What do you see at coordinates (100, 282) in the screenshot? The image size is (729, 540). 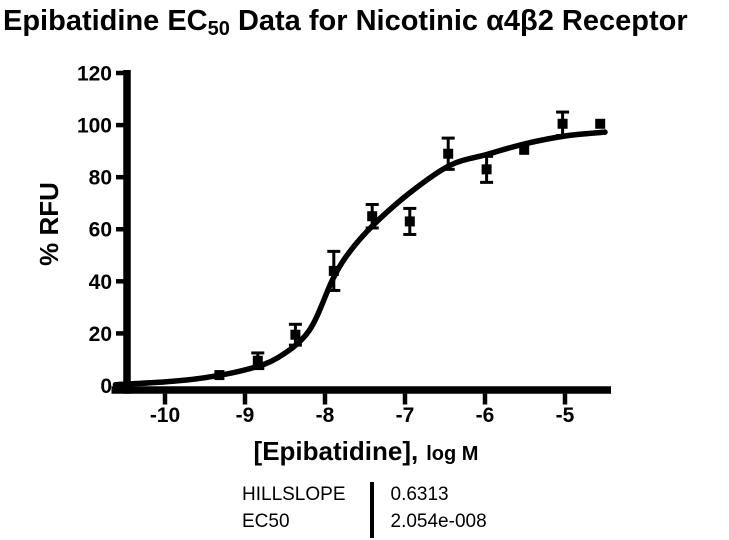 I see `y-tick-label: 40` at bounding box center [100, 282].